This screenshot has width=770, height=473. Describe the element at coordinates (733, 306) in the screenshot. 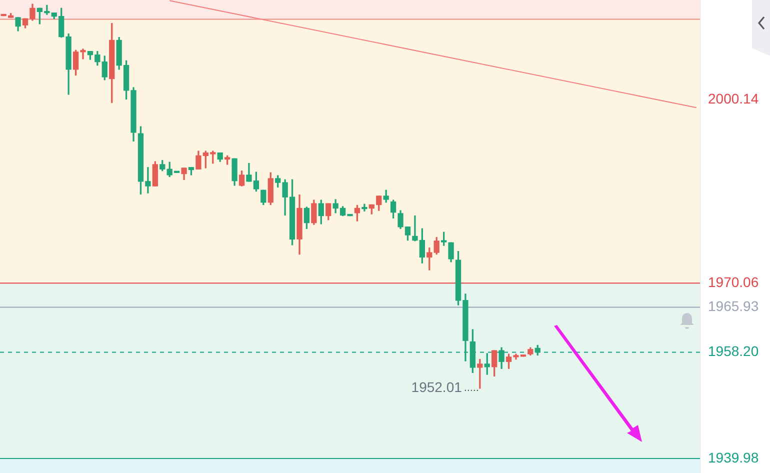

I see `ref-line-label: 1965.93` at that location.